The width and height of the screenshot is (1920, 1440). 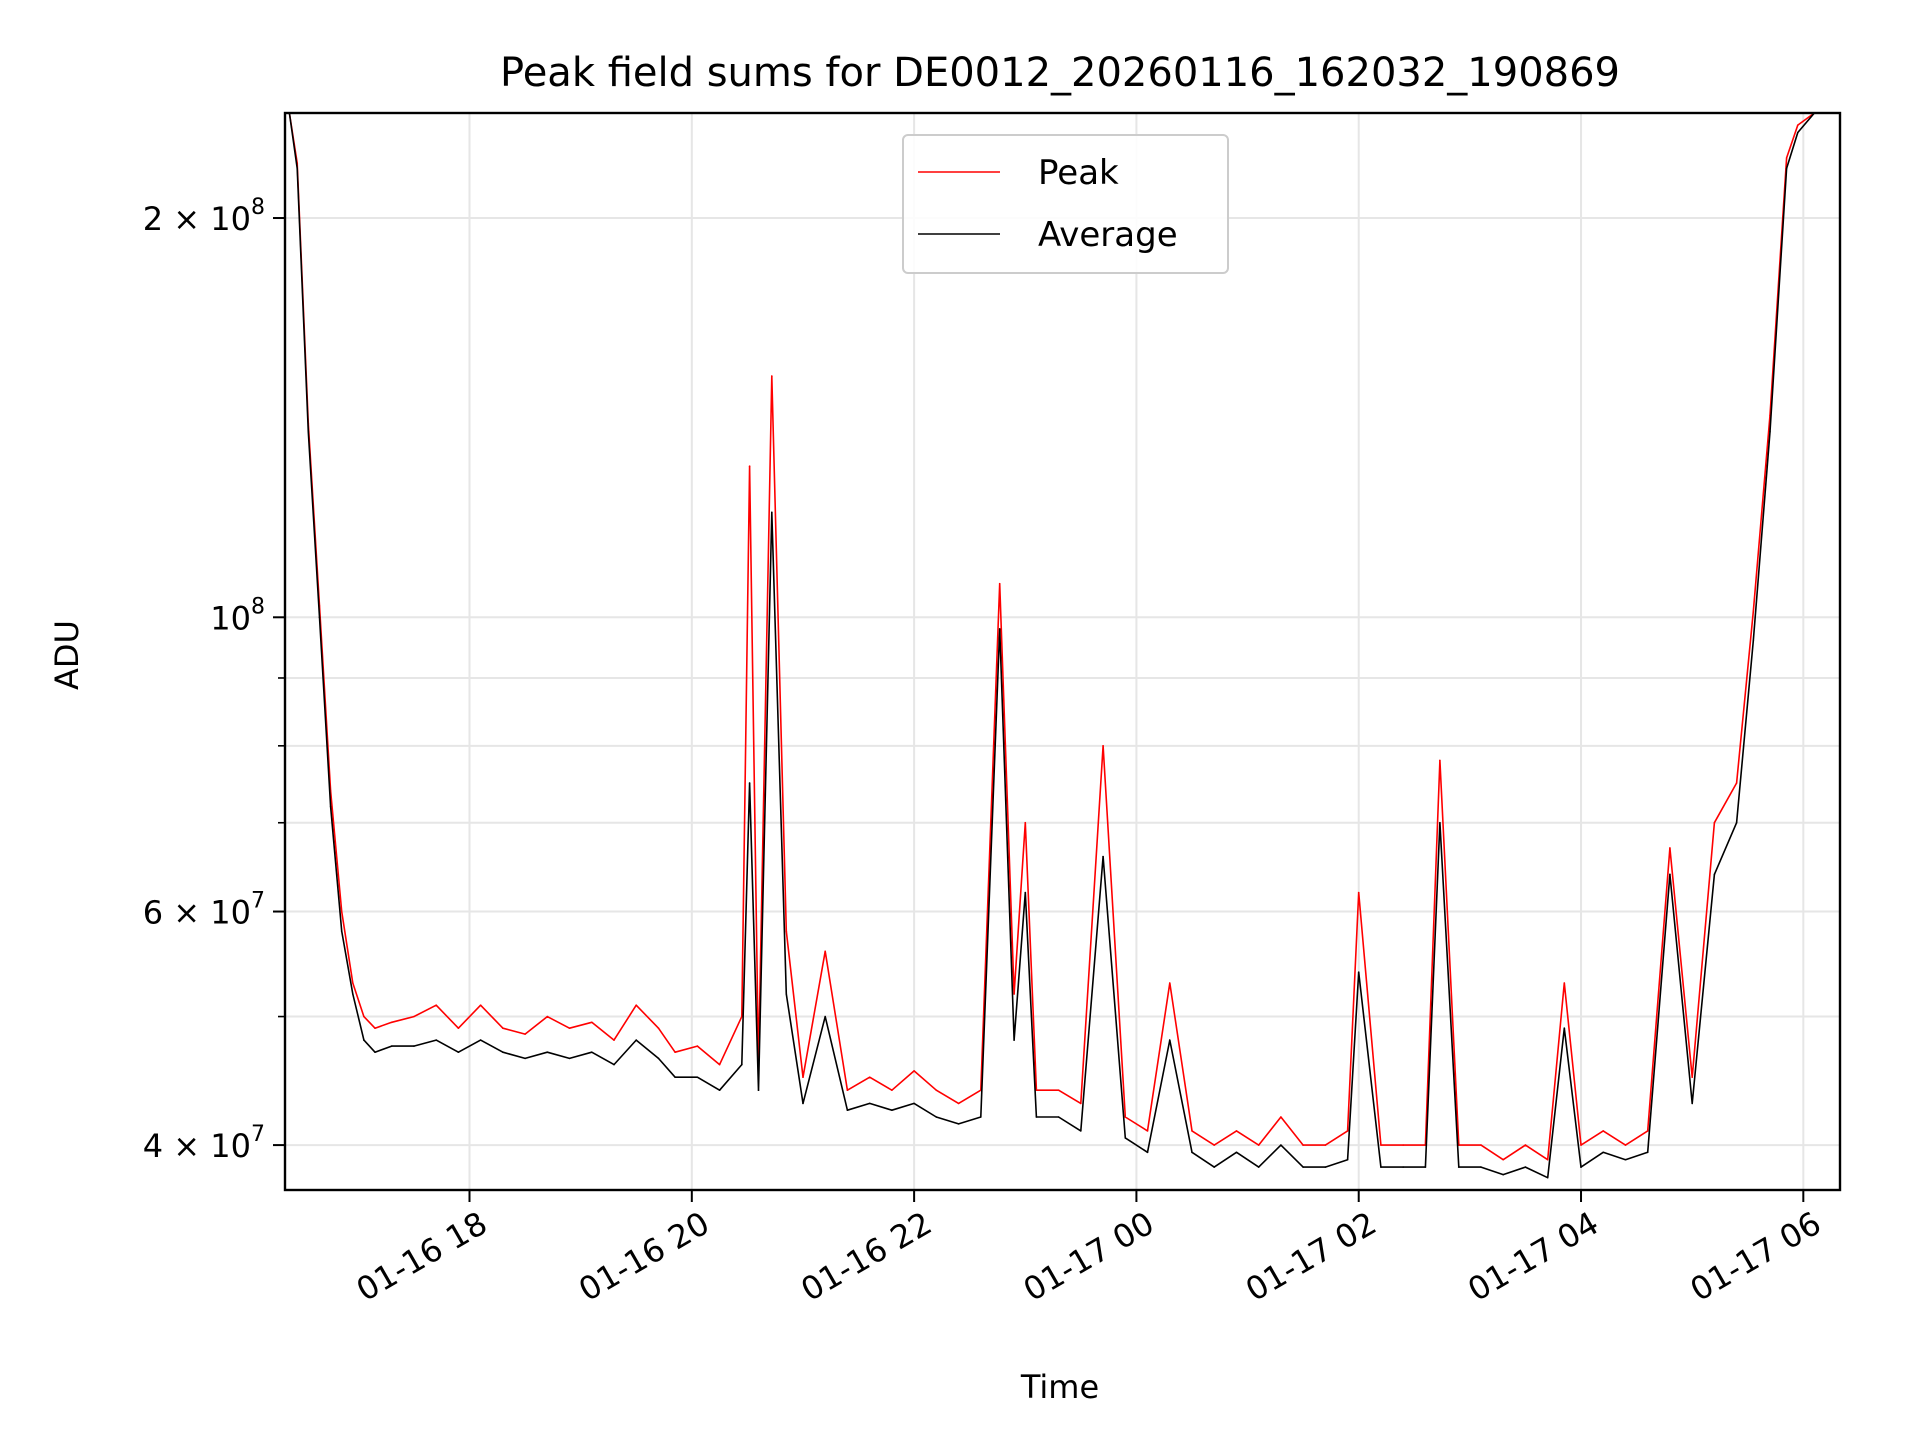 I want to click on x-tick-label: 01-17 06, so click(x=1756, y=1256).